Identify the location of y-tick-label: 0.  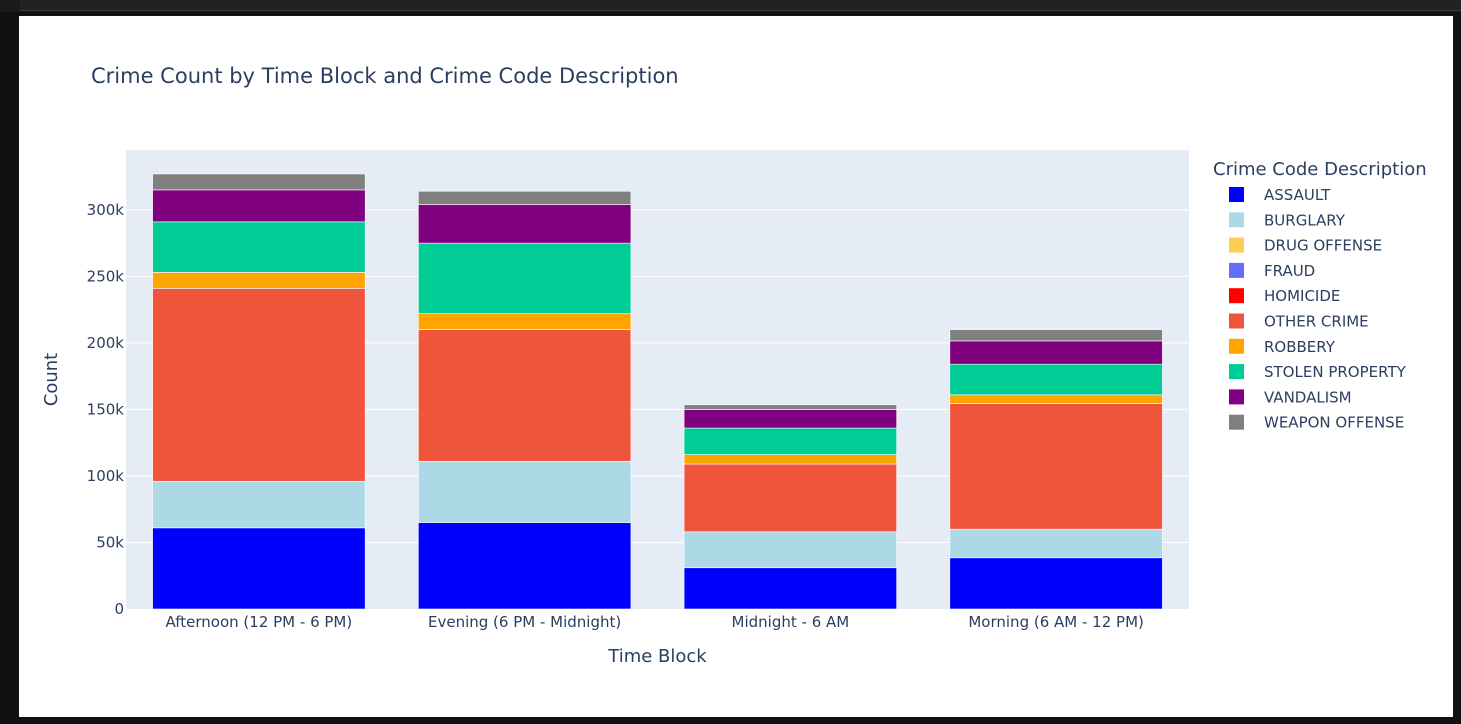
(119, 609).